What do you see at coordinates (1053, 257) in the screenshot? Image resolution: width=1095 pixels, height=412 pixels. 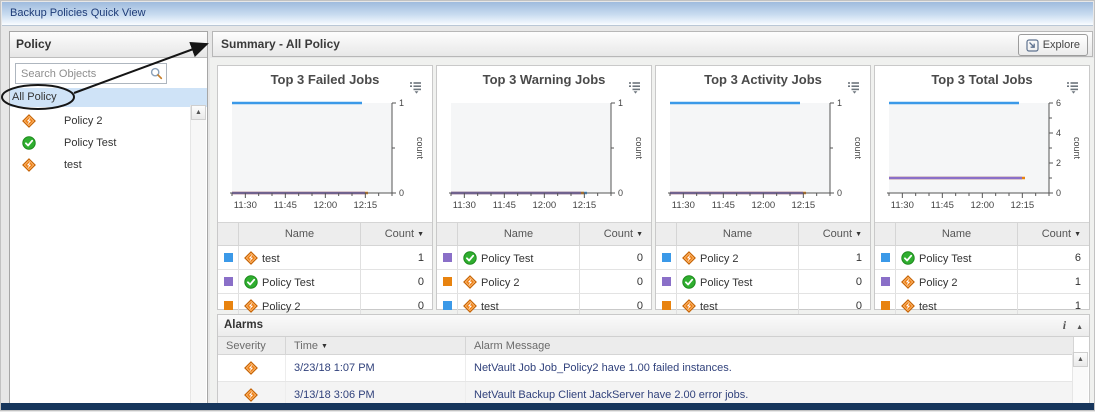 I see `count-cell: 6` at bounding box center [1053, 257].